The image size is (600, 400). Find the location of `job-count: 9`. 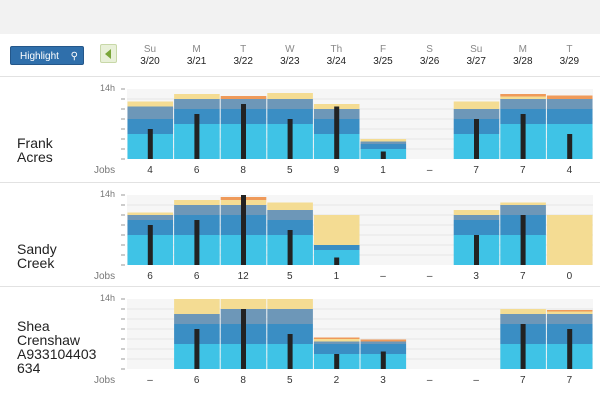

job-count: 9 is located at coordinates (336, 170).